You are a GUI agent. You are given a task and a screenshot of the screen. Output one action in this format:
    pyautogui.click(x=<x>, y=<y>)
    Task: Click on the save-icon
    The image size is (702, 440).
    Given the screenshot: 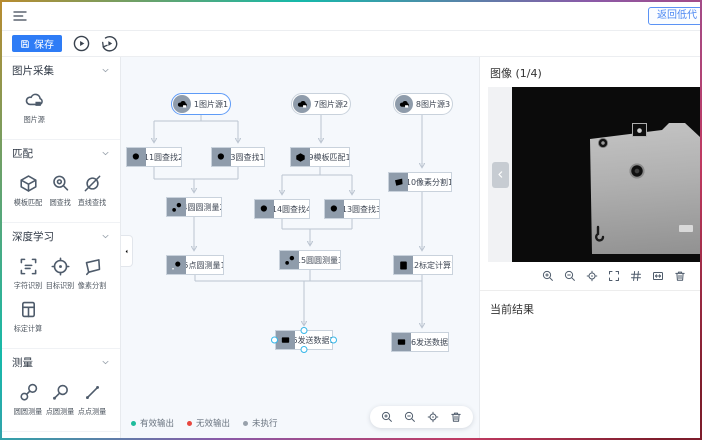 What is the action you would take?
    pyautogui.click(x=25, y=44)
    